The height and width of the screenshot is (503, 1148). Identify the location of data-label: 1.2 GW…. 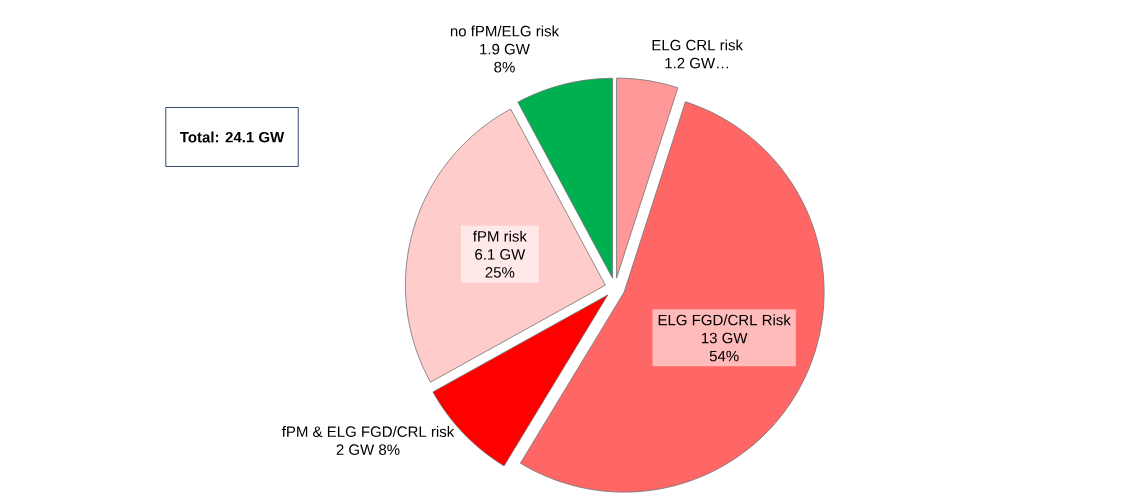
(697, 63).